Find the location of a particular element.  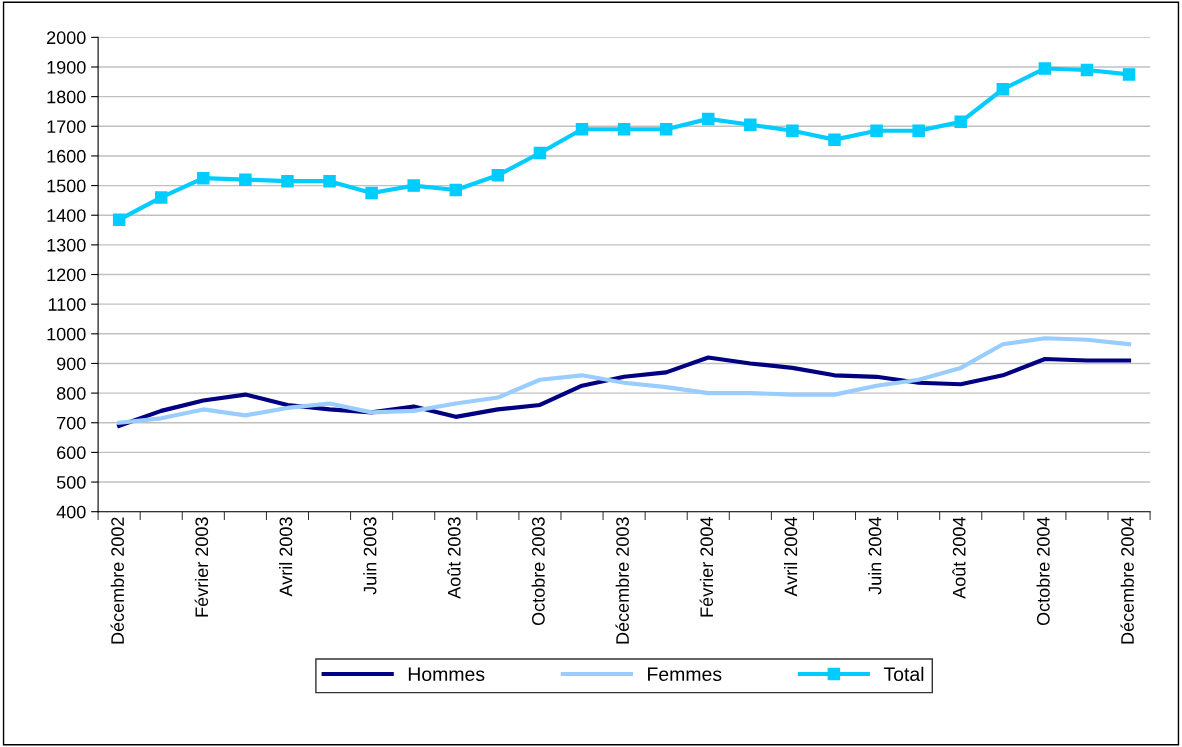

legend-label: Total is located at coordinates (903, 674).